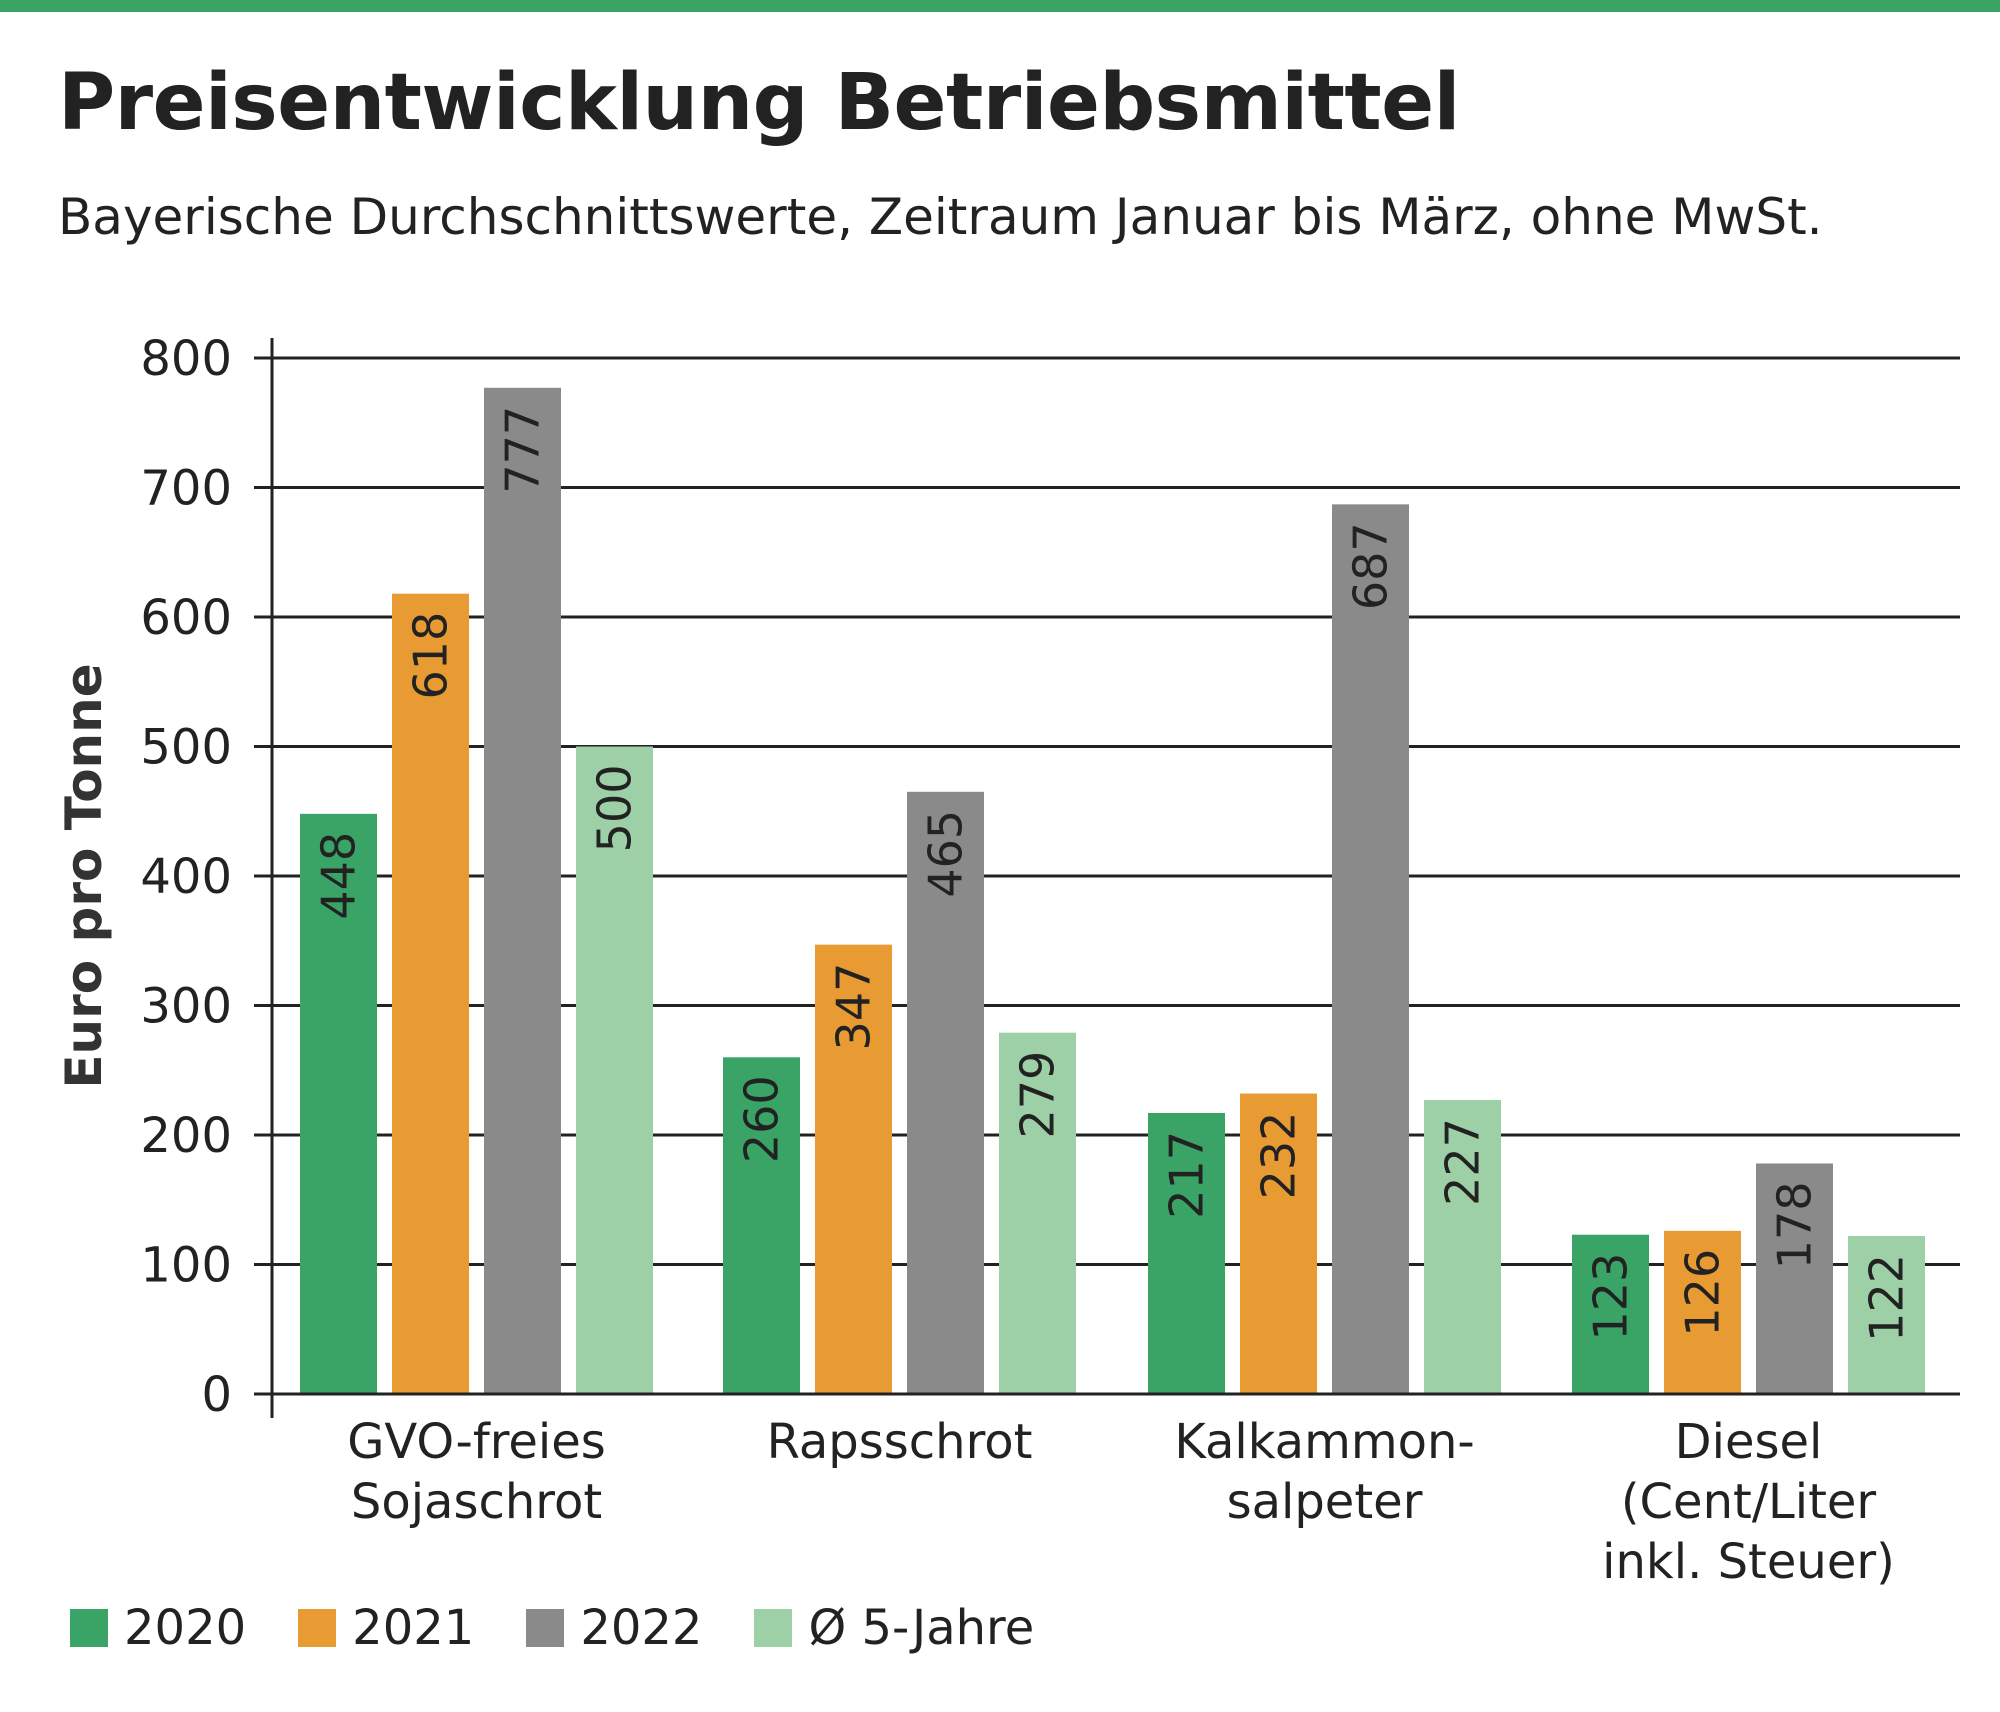 This screenshot has width=2000, height=1712. Describe the element at coordinates (431, 656) in the screenshot. I see `bar-value-label: 618` at that location.